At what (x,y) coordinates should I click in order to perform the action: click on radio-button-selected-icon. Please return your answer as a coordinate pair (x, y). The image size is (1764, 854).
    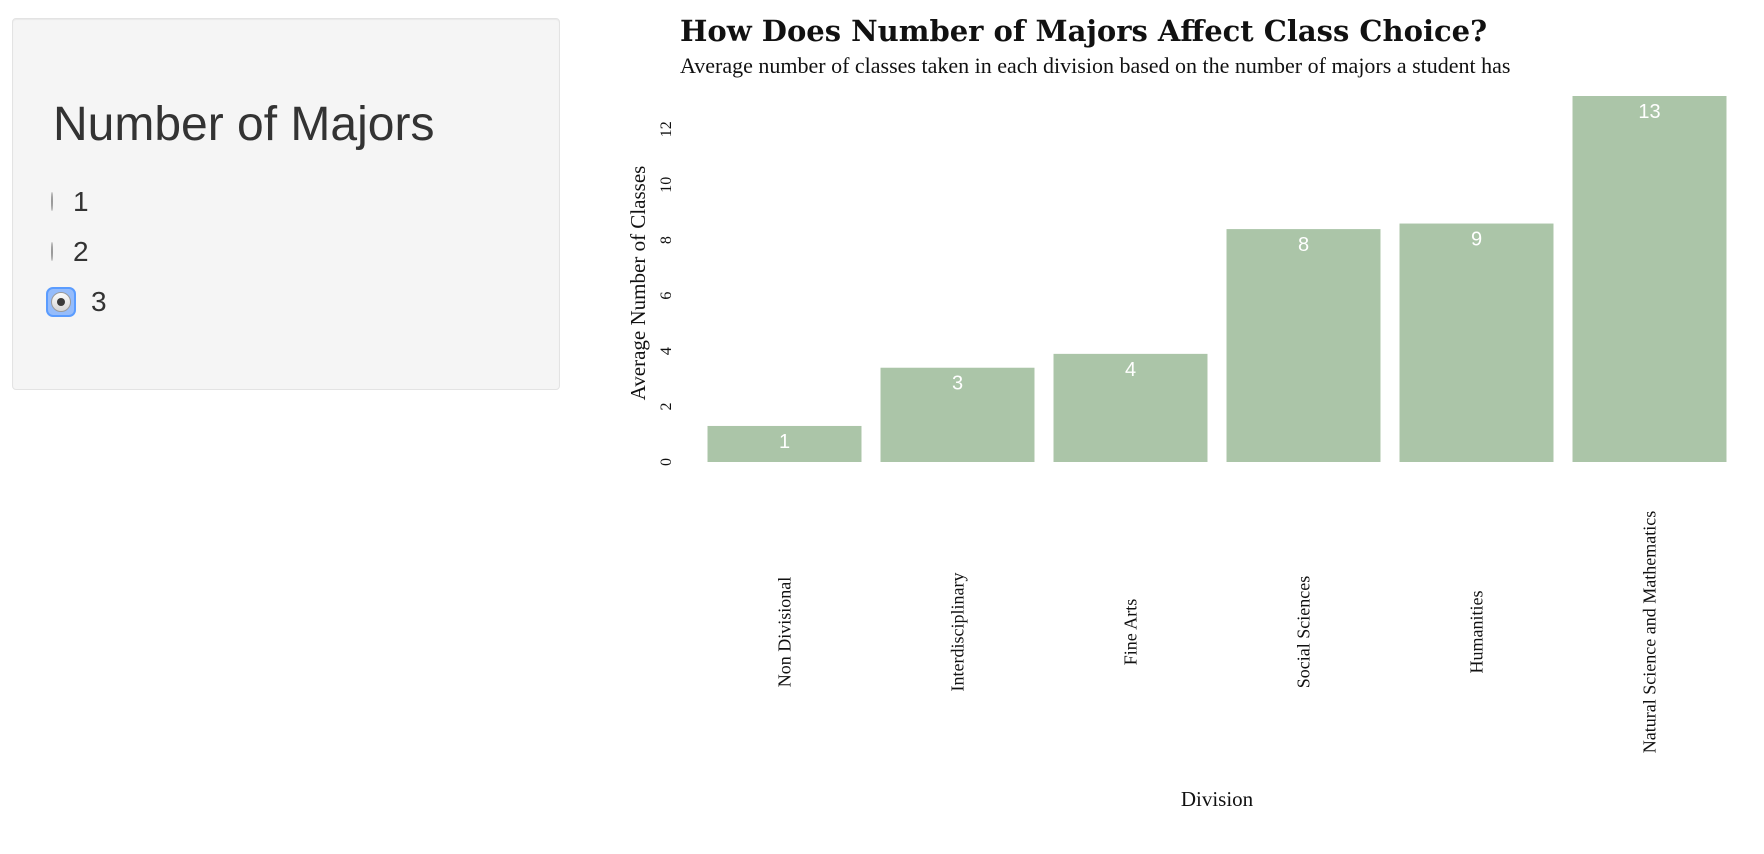
    Looking at the image, I should click on (61, 302).